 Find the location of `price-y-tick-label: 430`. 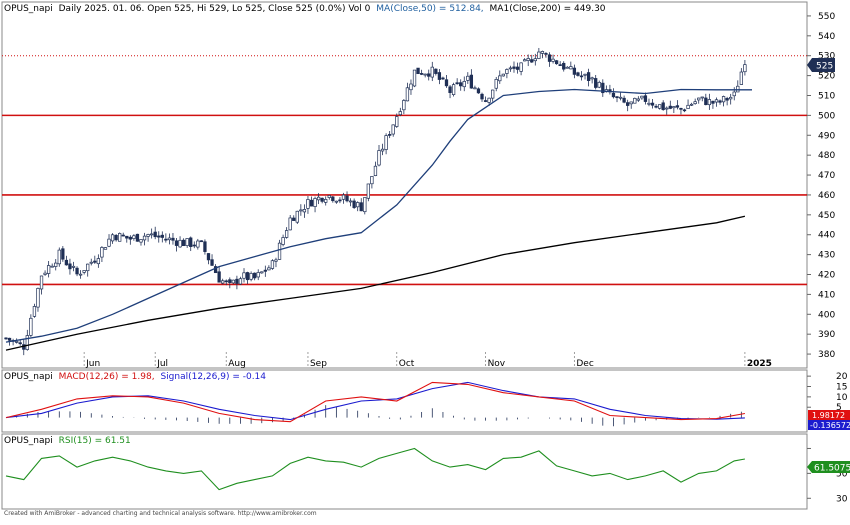

price-y-tick-label: 430 is located at coordinates (826, 256).